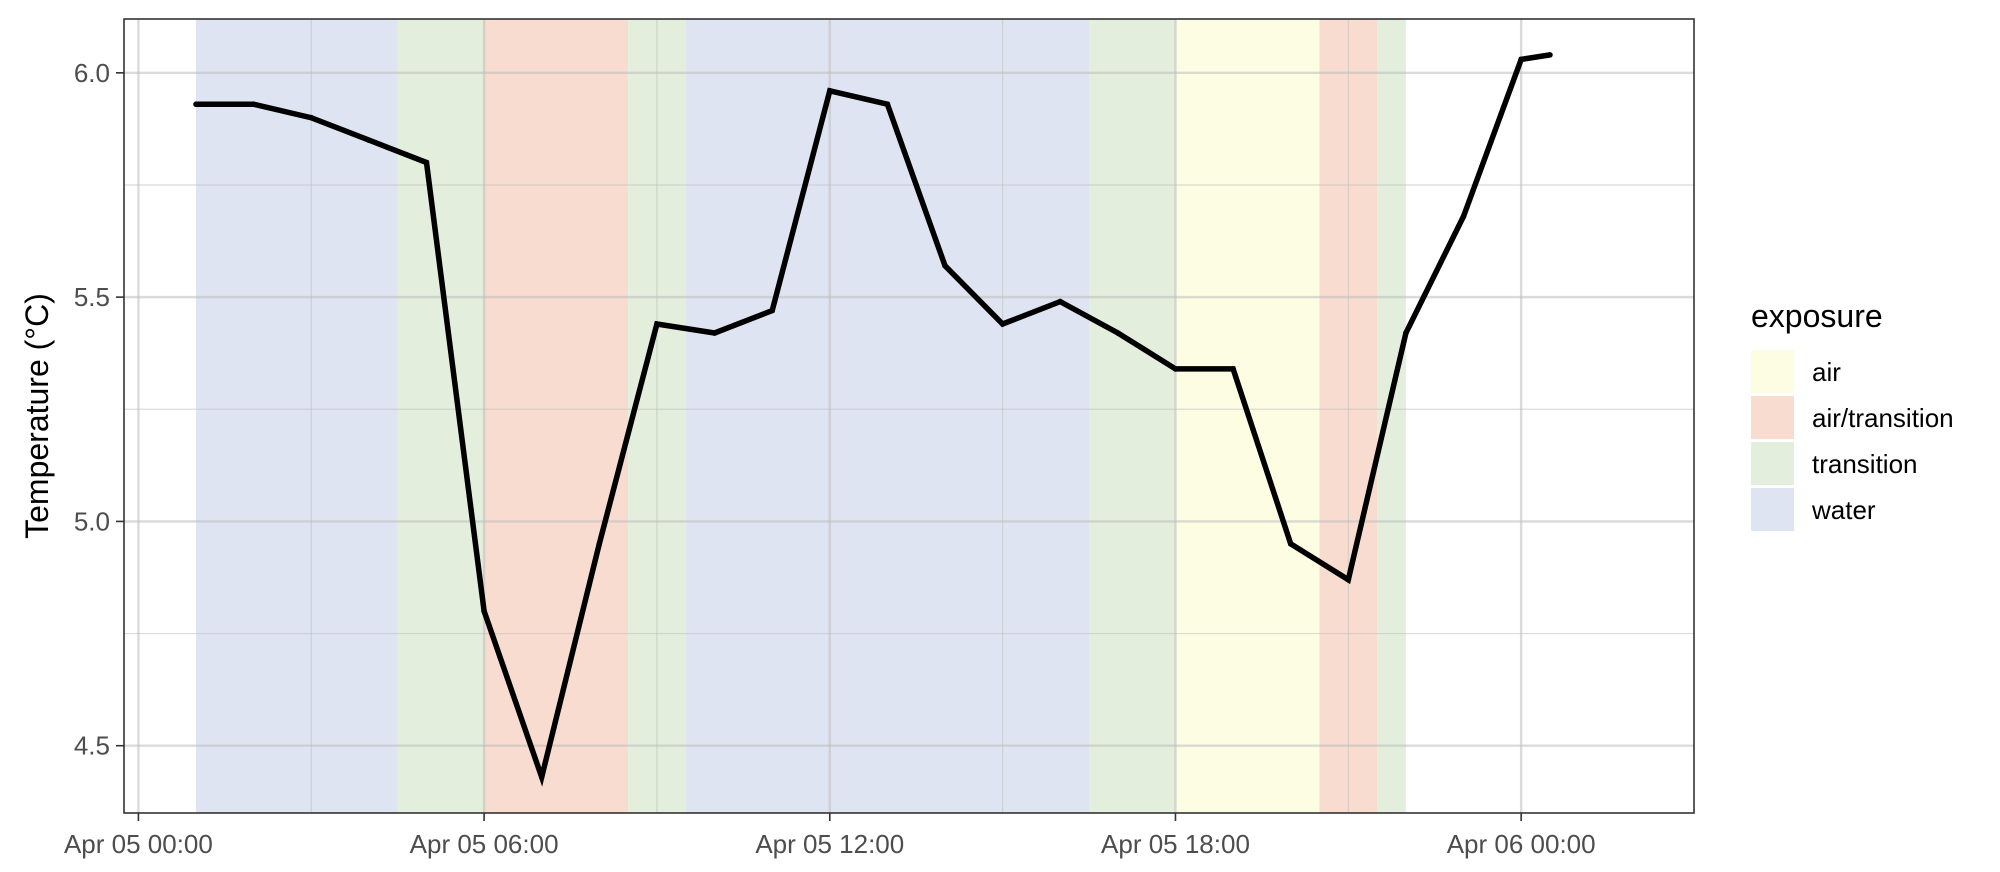 This screenshot has width=2000, height=872. I want to click on x-tick-label: Apr 05 06:00, so click(484, 844).